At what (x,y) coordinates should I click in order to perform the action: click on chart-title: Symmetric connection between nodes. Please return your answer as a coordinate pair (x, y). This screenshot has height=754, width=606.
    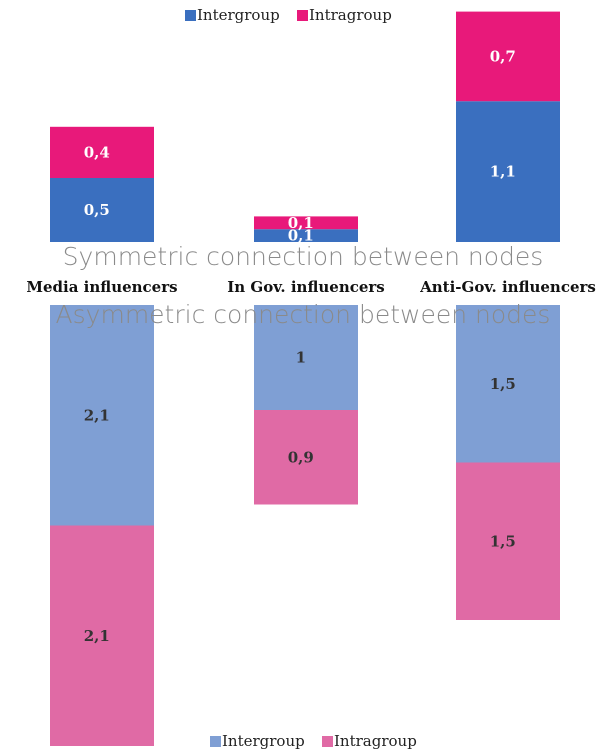
    Looking at the image, I should click on (303, 256).